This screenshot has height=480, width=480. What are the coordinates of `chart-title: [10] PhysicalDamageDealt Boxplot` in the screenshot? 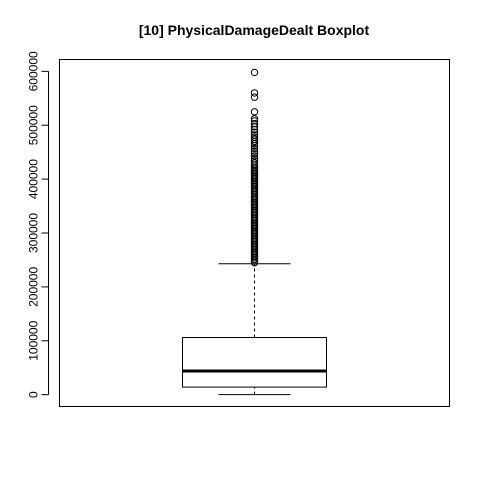 It's located at (254, 30).